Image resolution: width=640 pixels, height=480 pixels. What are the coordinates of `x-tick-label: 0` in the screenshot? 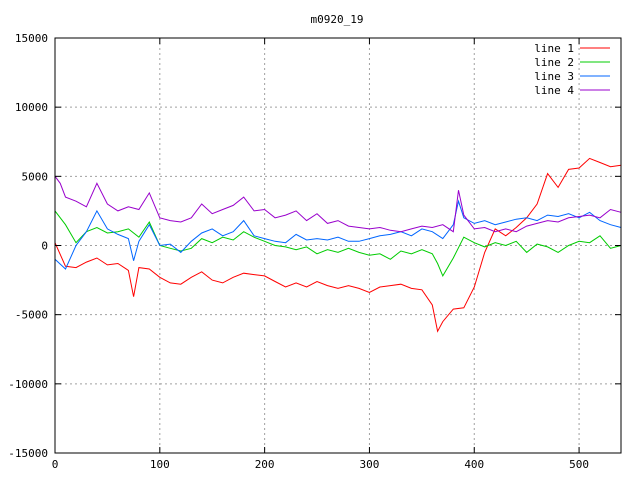 It's located at (55, 464).